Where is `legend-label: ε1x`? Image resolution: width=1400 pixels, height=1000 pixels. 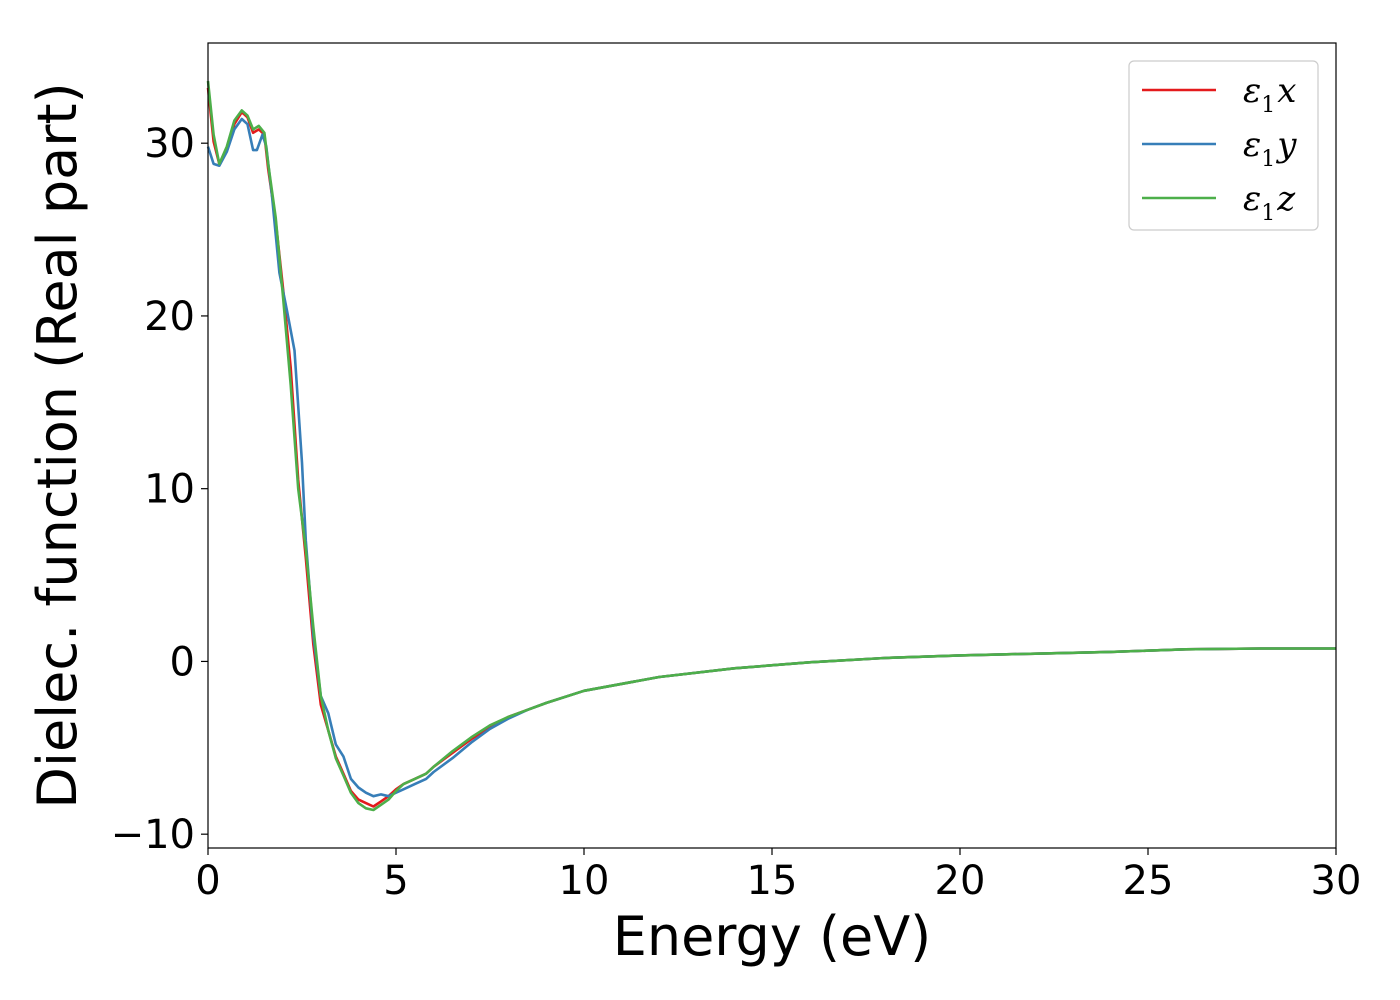 legend-label: ε1x is located at coordinates (1269, 94).